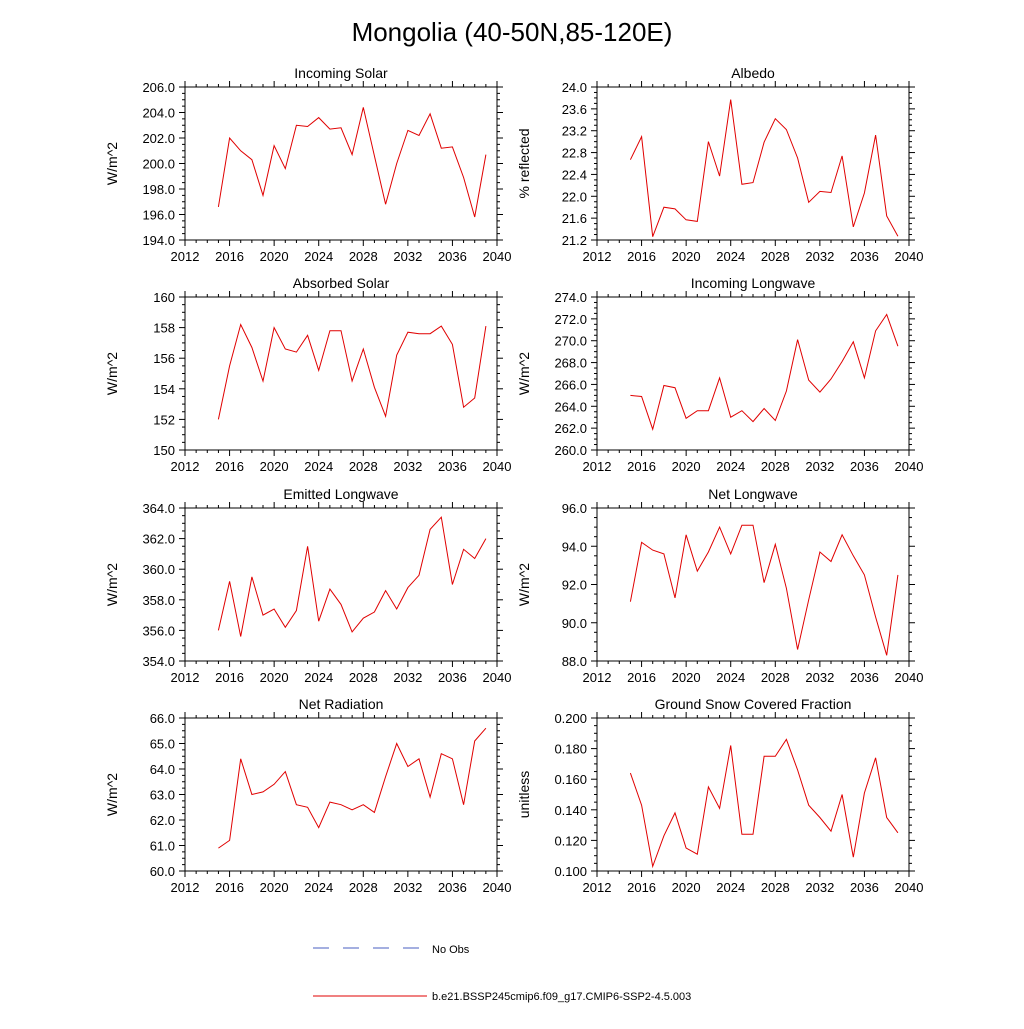 The height and width of the screenshot is (1029, 1024). I want to click on y-tick-label: 22.4, so click(574, 174).